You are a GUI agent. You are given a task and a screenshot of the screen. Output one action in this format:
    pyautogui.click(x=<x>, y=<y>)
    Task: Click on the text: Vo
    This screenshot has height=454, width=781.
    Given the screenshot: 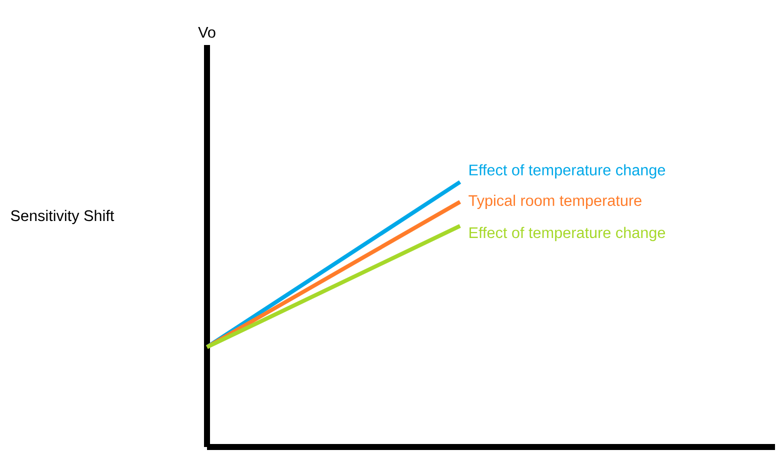 What is the action you would take?
    pyautogui.click(x=207, y=32)
    